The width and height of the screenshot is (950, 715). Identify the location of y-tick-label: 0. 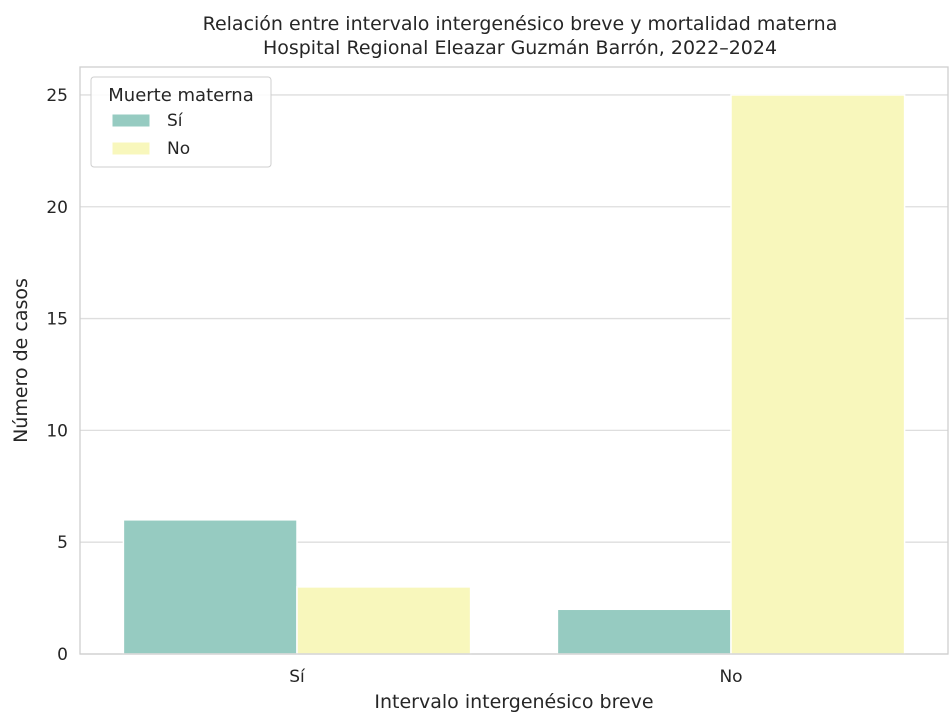
(62, 655).